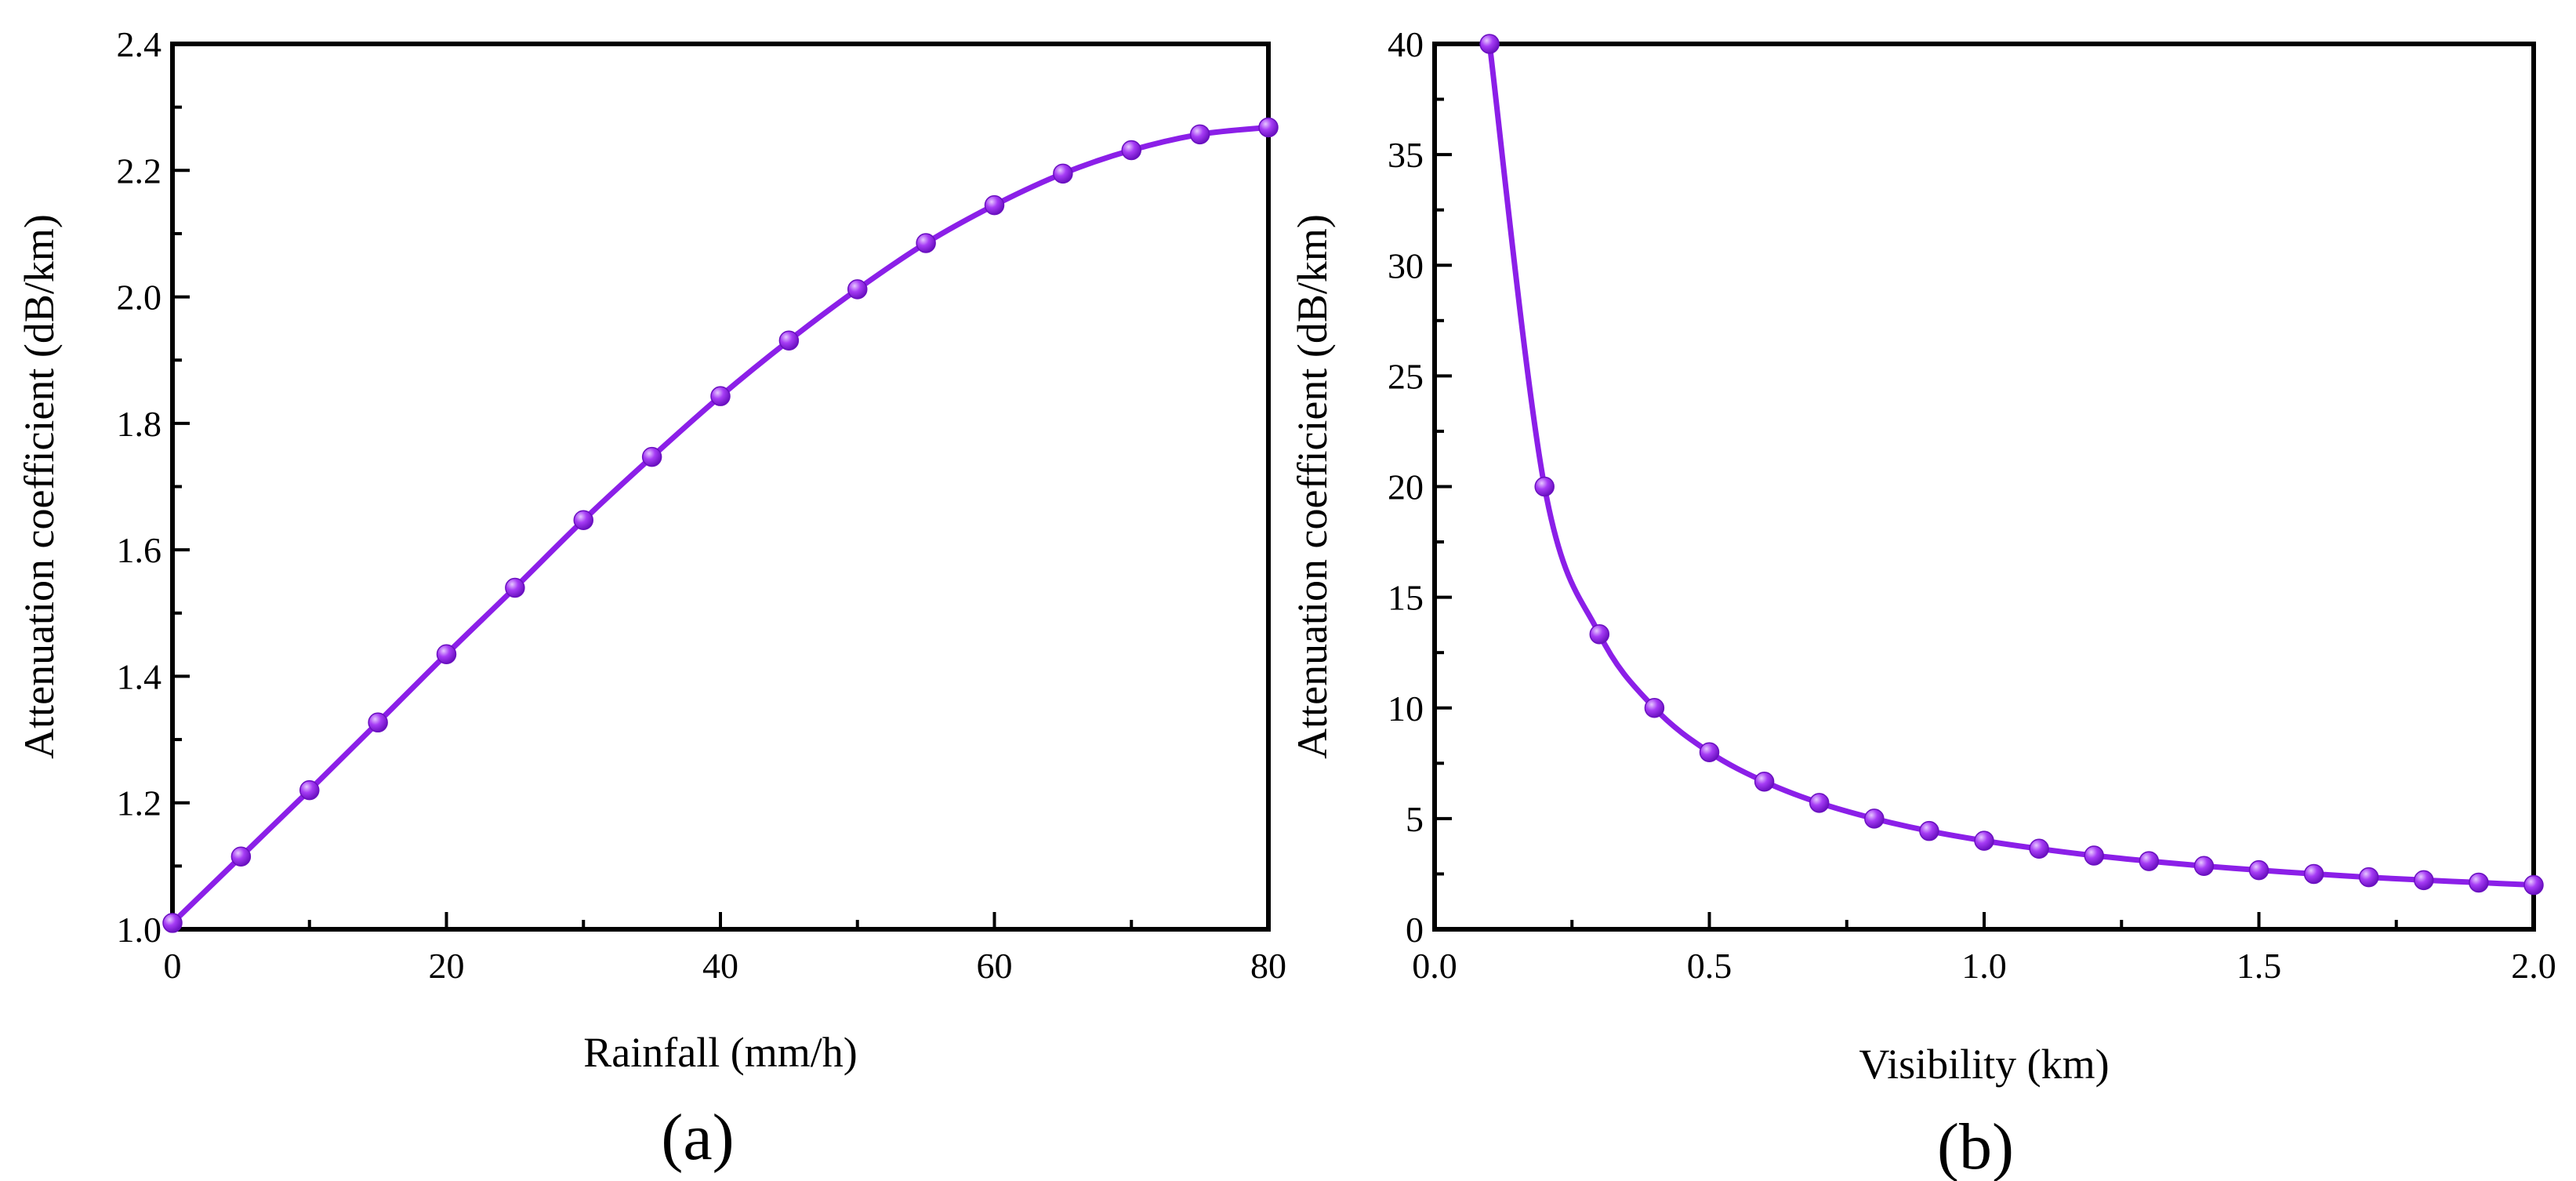 The width and height of the screenshot is (2576, 1181). Describe the element at coordinates (1435, 966) in the screenshot. I see `chart-b-x-tick-label: 0.0` at that location.